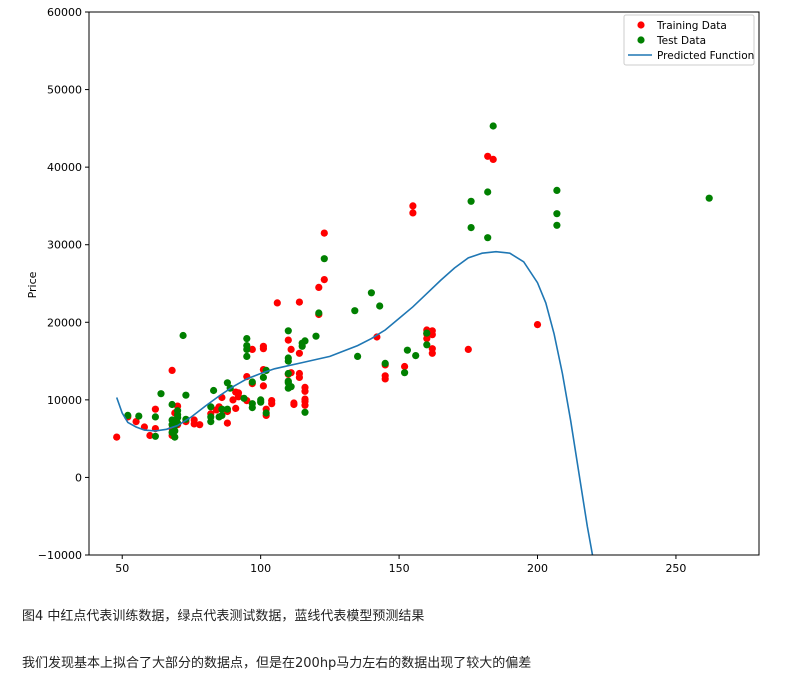 Image resolution: width=795 pixels, height=687 pixels. I want to click on legend-label: Test Data, so click(681, 41).